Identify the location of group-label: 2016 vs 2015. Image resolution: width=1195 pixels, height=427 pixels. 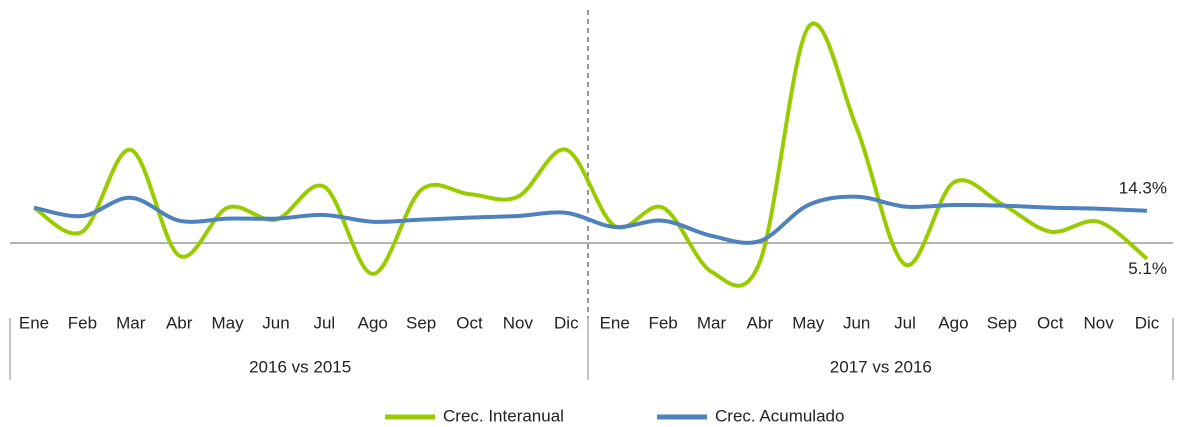
(300, 366).